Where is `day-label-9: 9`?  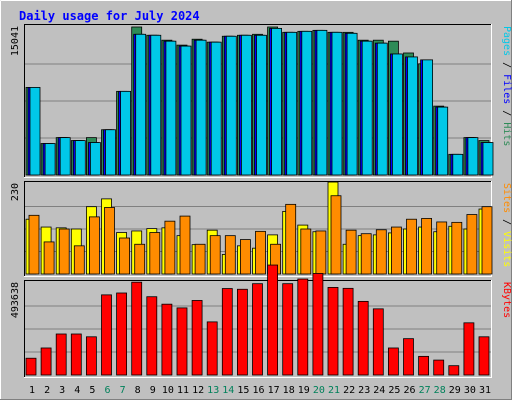 day-label-9: 9 is located at coordinates (153, 390).